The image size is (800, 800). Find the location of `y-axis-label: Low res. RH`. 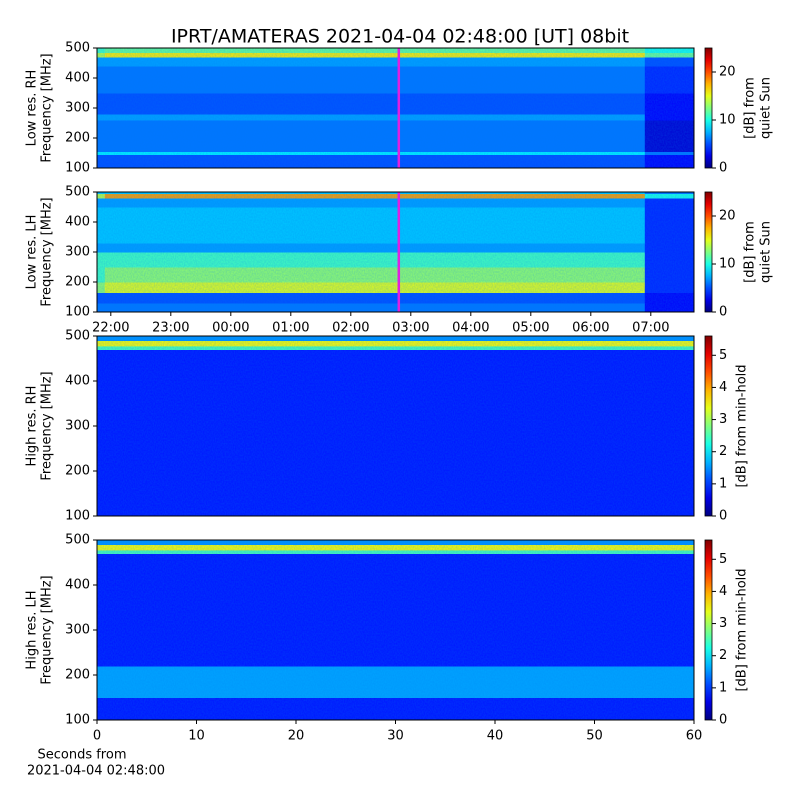

y-axis-label: Low res. RH is located at coordinates (32, 108).